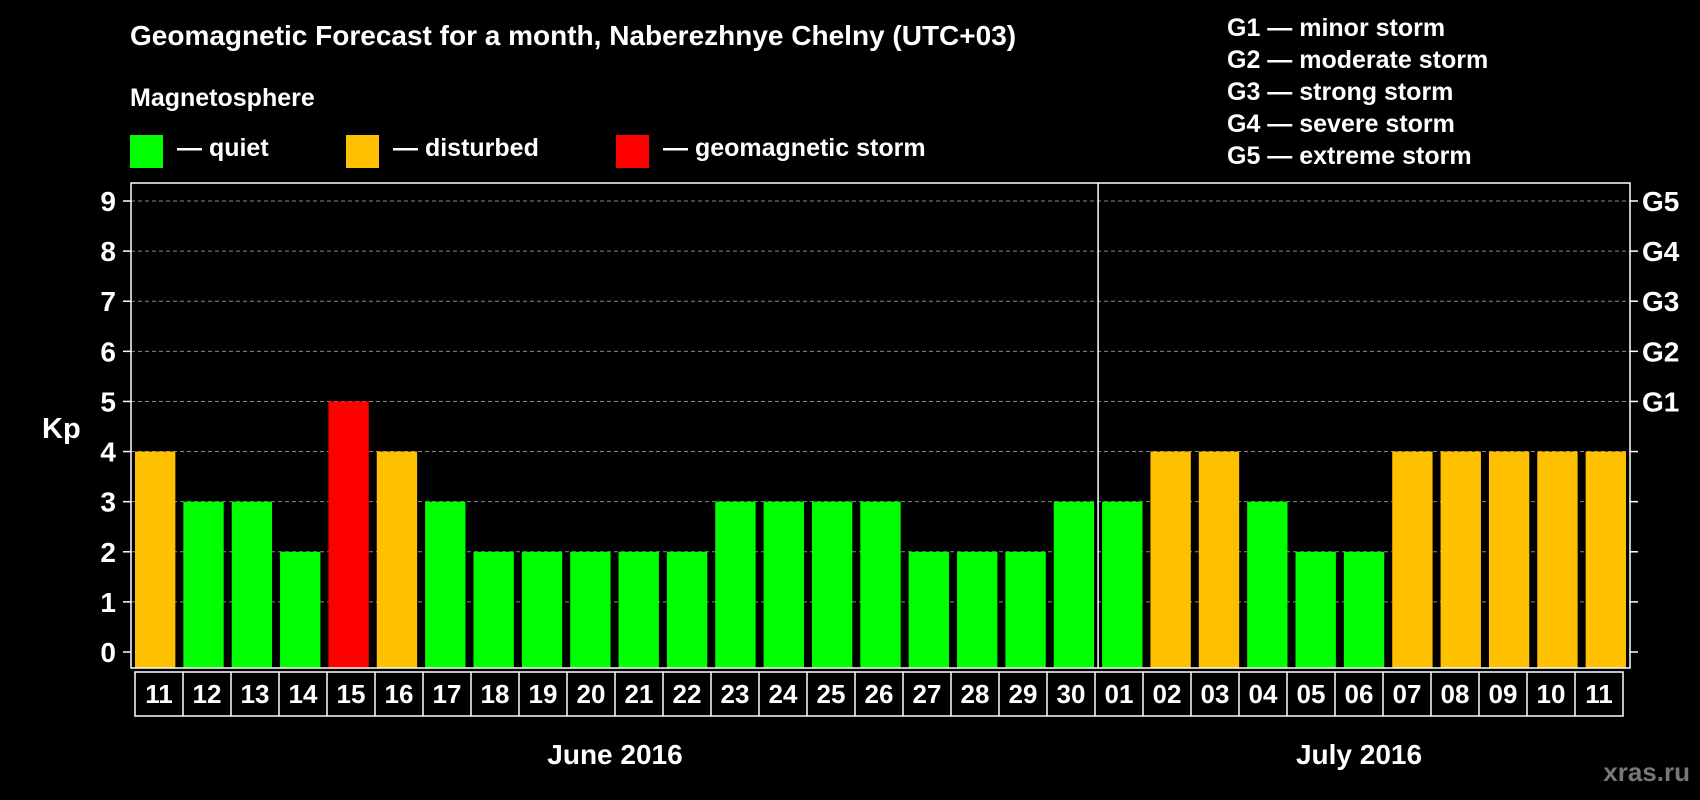  What do you see at coordinates (1215, 694) in the screenshot?
I see `x-tick-label: 03` at bounding box center [1215, 694].